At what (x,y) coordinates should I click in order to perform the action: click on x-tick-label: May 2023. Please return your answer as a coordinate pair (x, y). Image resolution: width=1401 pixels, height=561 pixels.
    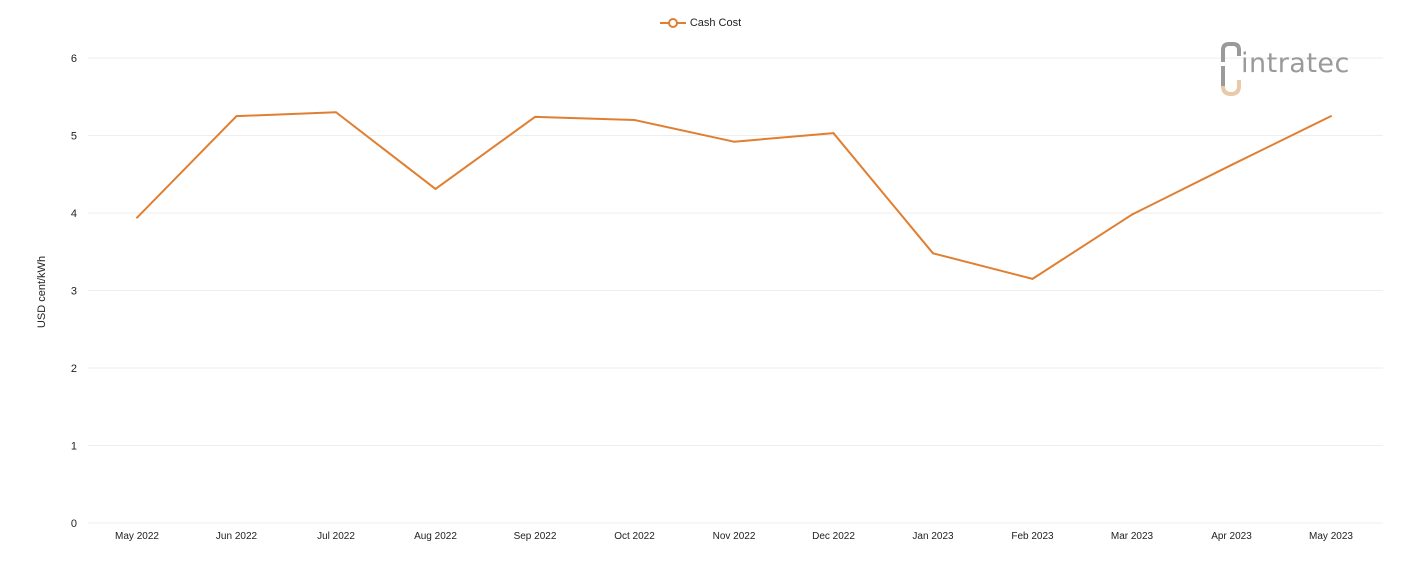
    Looking at the image, I should click on (1331, 536).